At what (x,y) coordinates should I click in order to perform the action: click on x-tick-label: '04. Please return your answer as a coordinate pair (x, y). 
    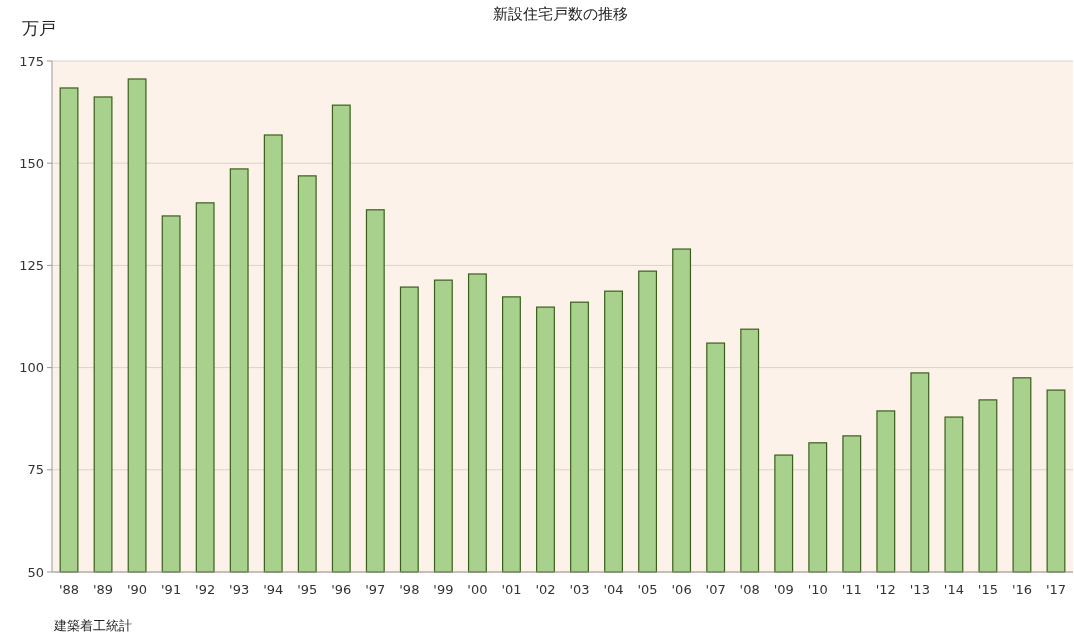
    Looking at the image, I should click on (613, 589).